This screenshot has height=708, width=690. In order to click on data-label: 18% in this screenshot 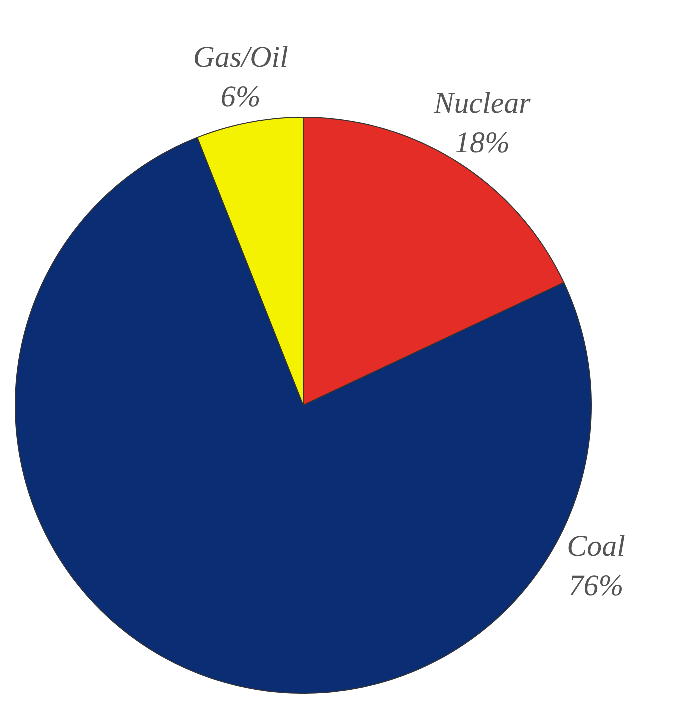, I will do `click(482, 143)`.